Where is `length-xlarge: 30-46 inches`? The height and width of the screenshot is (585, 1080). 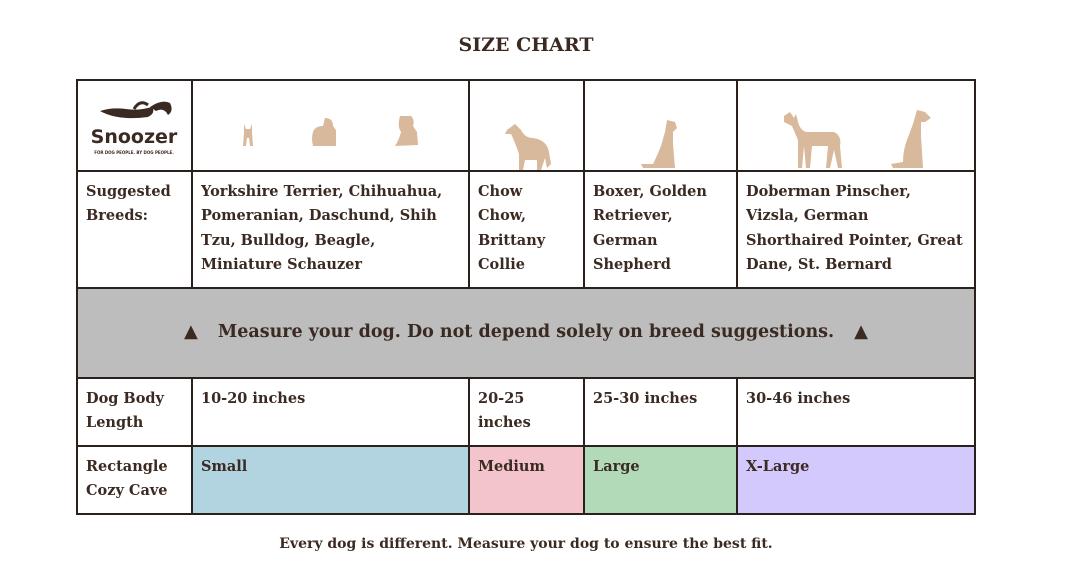 length-xlarge: 30-46 inches is located at coordinates (856, 411).